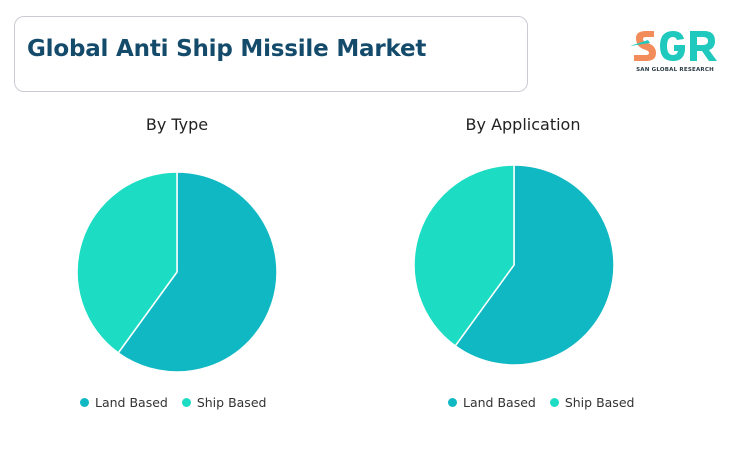  I want to click on chart-title-by-type: By Type, so click(177, 124).